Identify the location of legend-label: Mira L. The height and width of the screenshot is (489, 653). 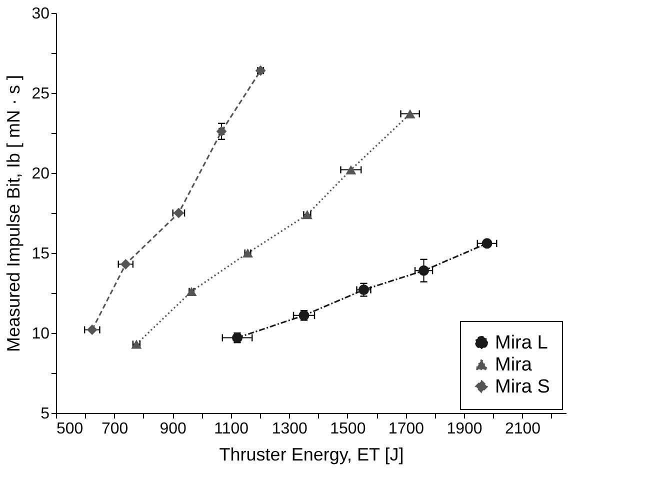
(521, 343).